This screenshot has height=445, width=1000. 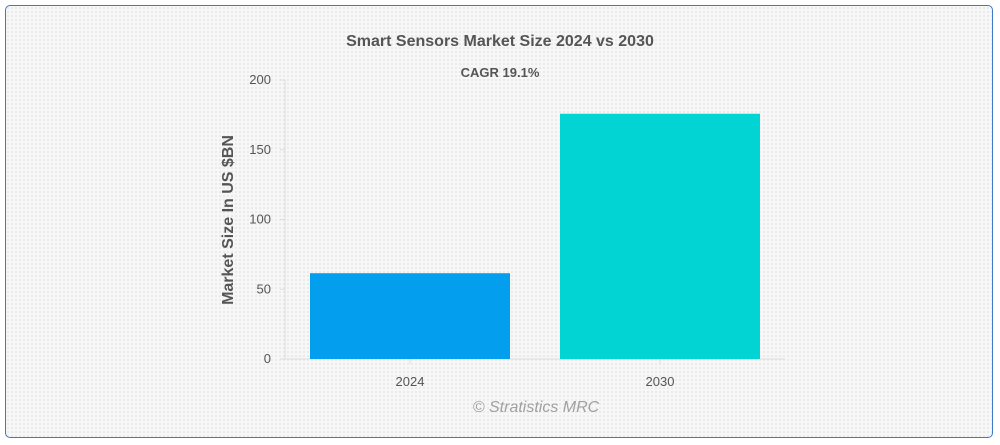 What do you see at coordinates (260, 149) in the screenshot?
I see `y-tick-label: 150` at bounding box center [260, 149].